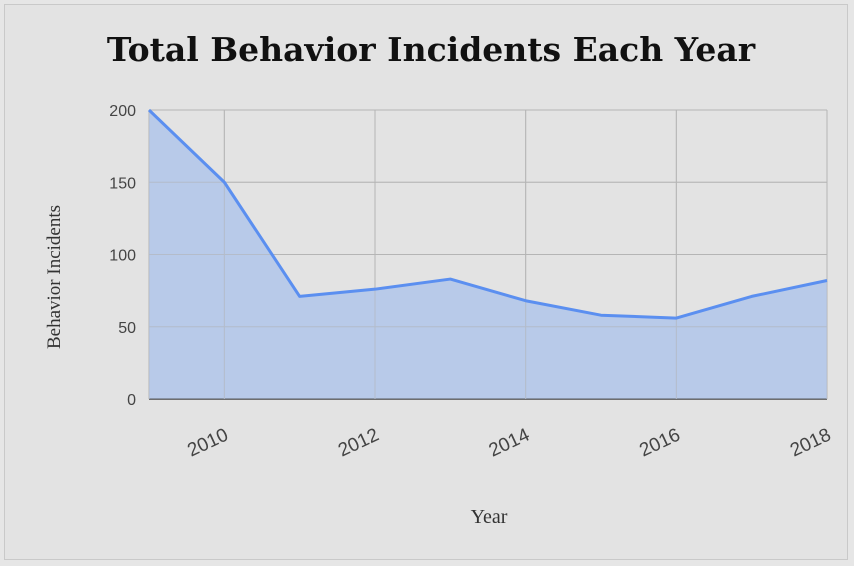  Describe the element at coordinates (431, 49) in the screenshot. I see `chart-title: Total Behavior Incidents Each Year` at that location.